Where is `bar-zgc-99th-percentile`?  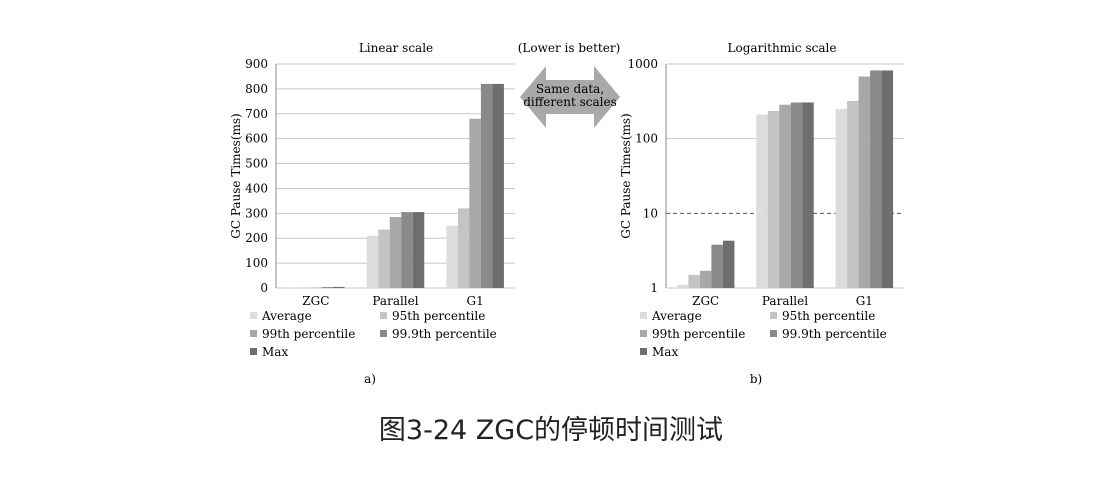
bar-zgc-99th-percentile is located at coordinates (705, 279).